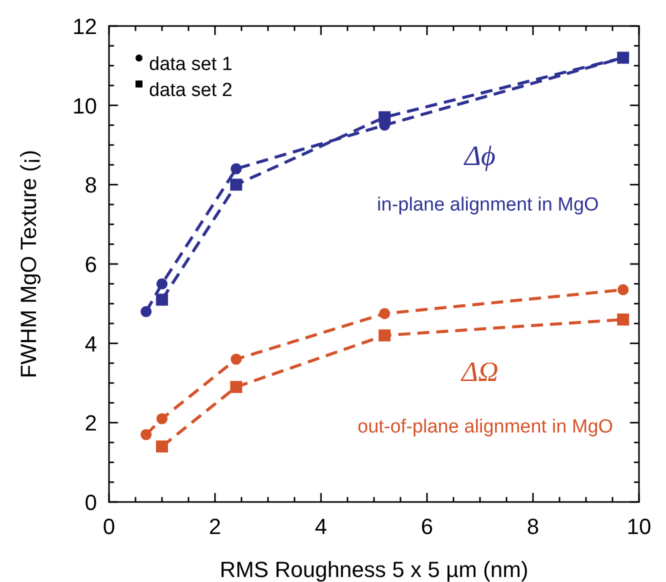  Describe the element at coordinates (533, 526) in the screenshot. I see `x-tick-label: 8` at that location.